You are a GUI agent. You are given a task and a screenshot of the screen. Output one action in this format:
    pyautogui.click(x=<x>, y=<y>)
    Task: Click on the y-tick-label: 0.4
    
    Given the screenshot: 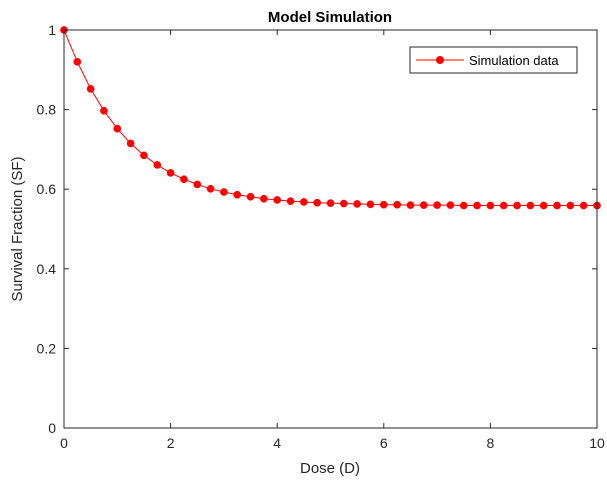 What is the action you would take?
    pyautogui.click(x=47, y=269)
    